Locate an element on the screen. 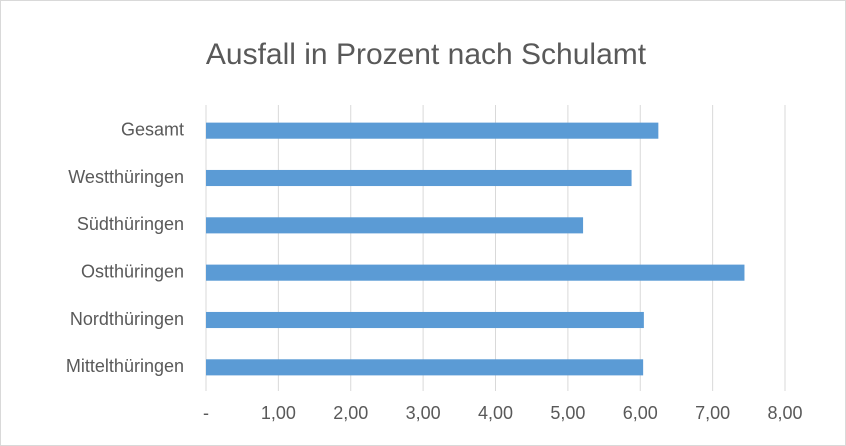  x-tick-label: 2,00 is located at coordinates (350, 413).